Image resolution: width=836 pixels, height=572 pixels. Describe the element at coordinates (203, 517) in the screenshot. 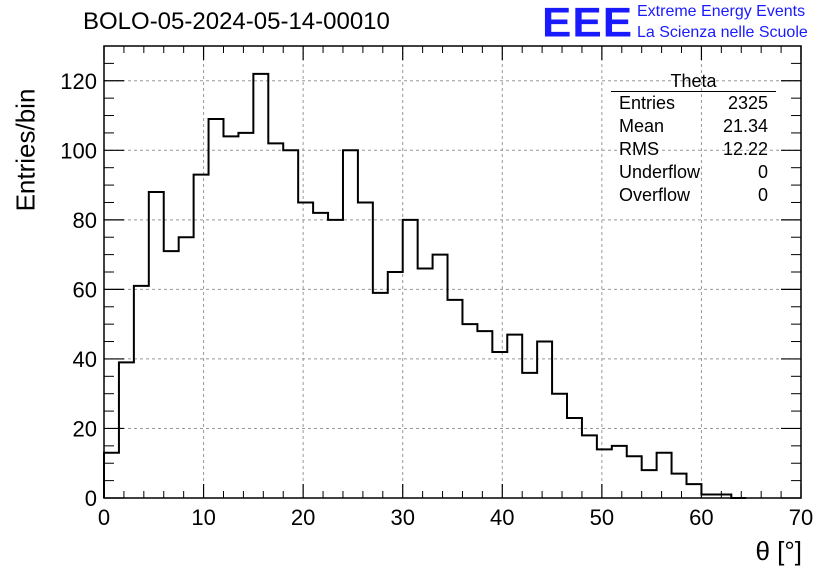

I see `x-tick-label: 10` at that location.